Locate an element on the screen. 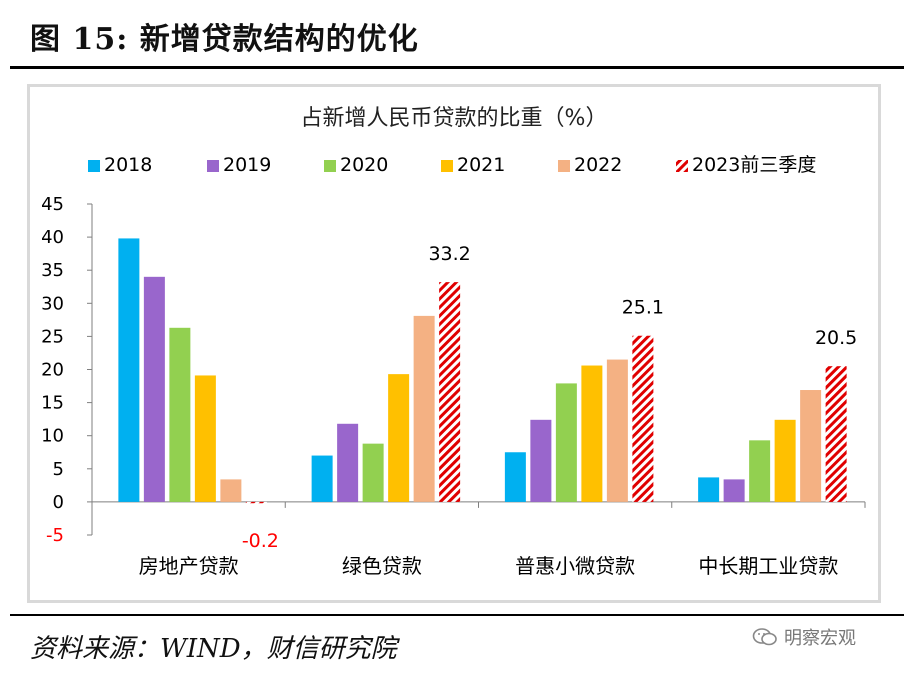 The image size is (910, 673). x-category-label: 普惠小微贷款 is located at coordinates (575, 566).